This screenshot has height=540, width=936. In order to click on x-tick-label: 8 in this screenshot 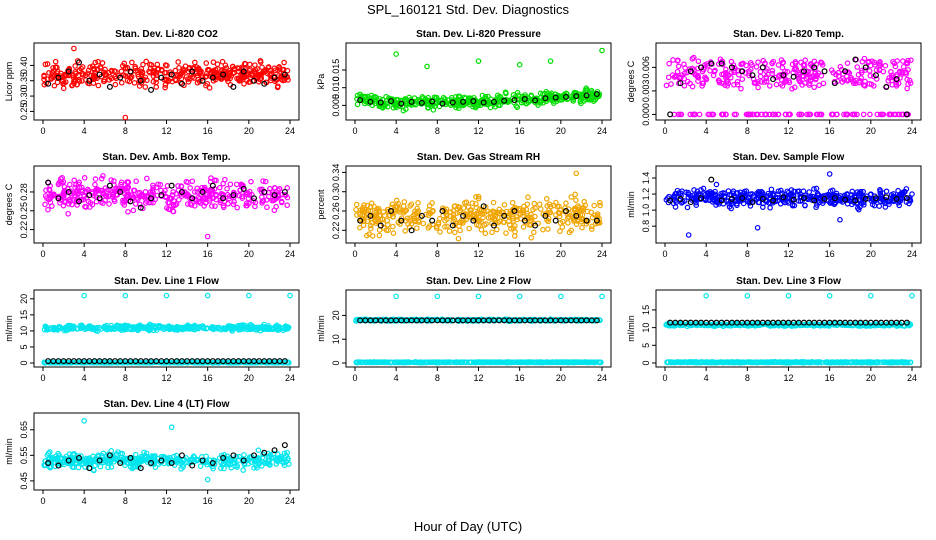, I will do `click(125, 378)`.